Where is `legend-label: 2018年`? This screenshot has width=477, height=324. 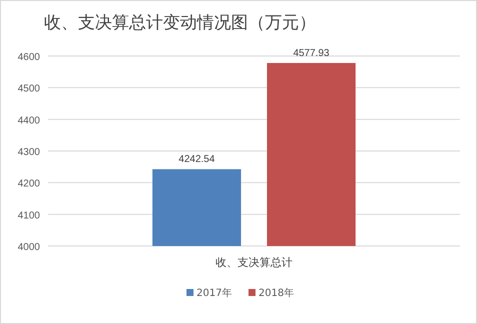
legend-label: 2018年 is located at coordinates (276, 293).